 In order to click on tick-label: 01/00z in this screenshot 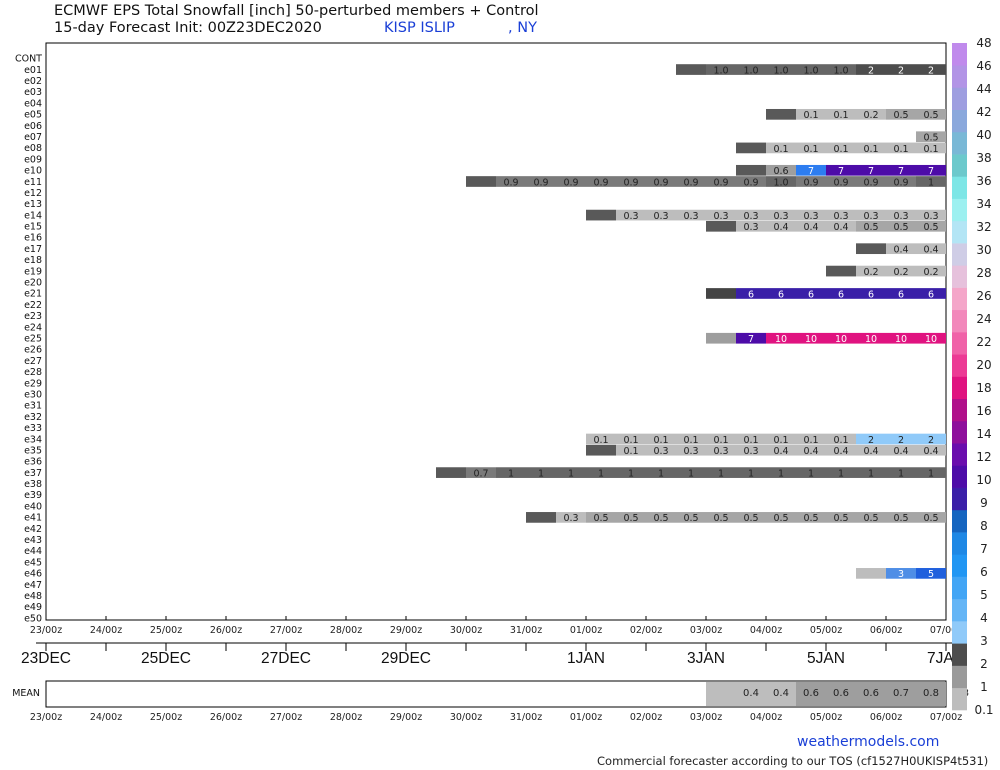, I will do `click(586, 630)`.